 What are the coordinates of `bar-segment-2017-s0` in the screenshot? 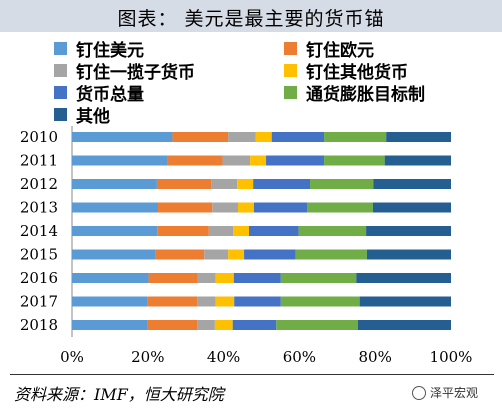 It's located at (110, 301).